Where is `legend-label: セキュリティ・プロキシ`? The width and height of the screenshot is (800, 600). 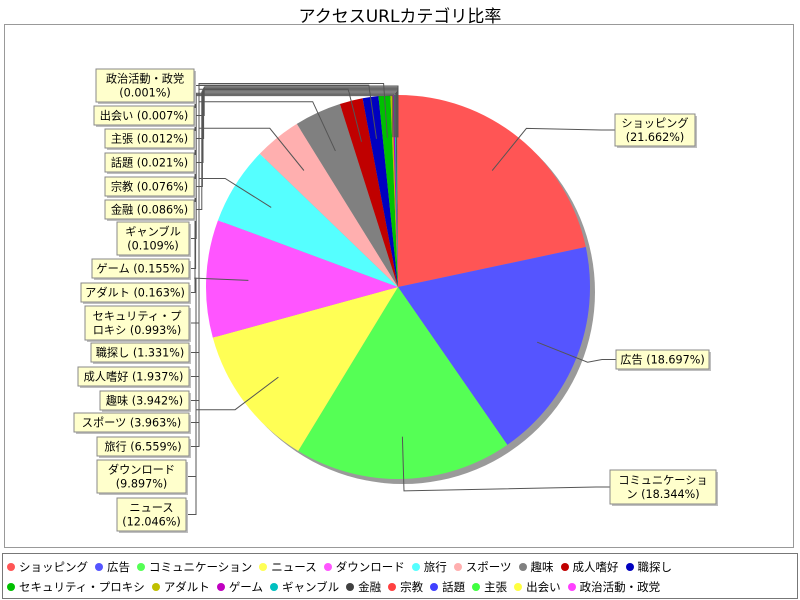
legend-label: セキュリティ・プロキシ is located at coordinates (82, 587).